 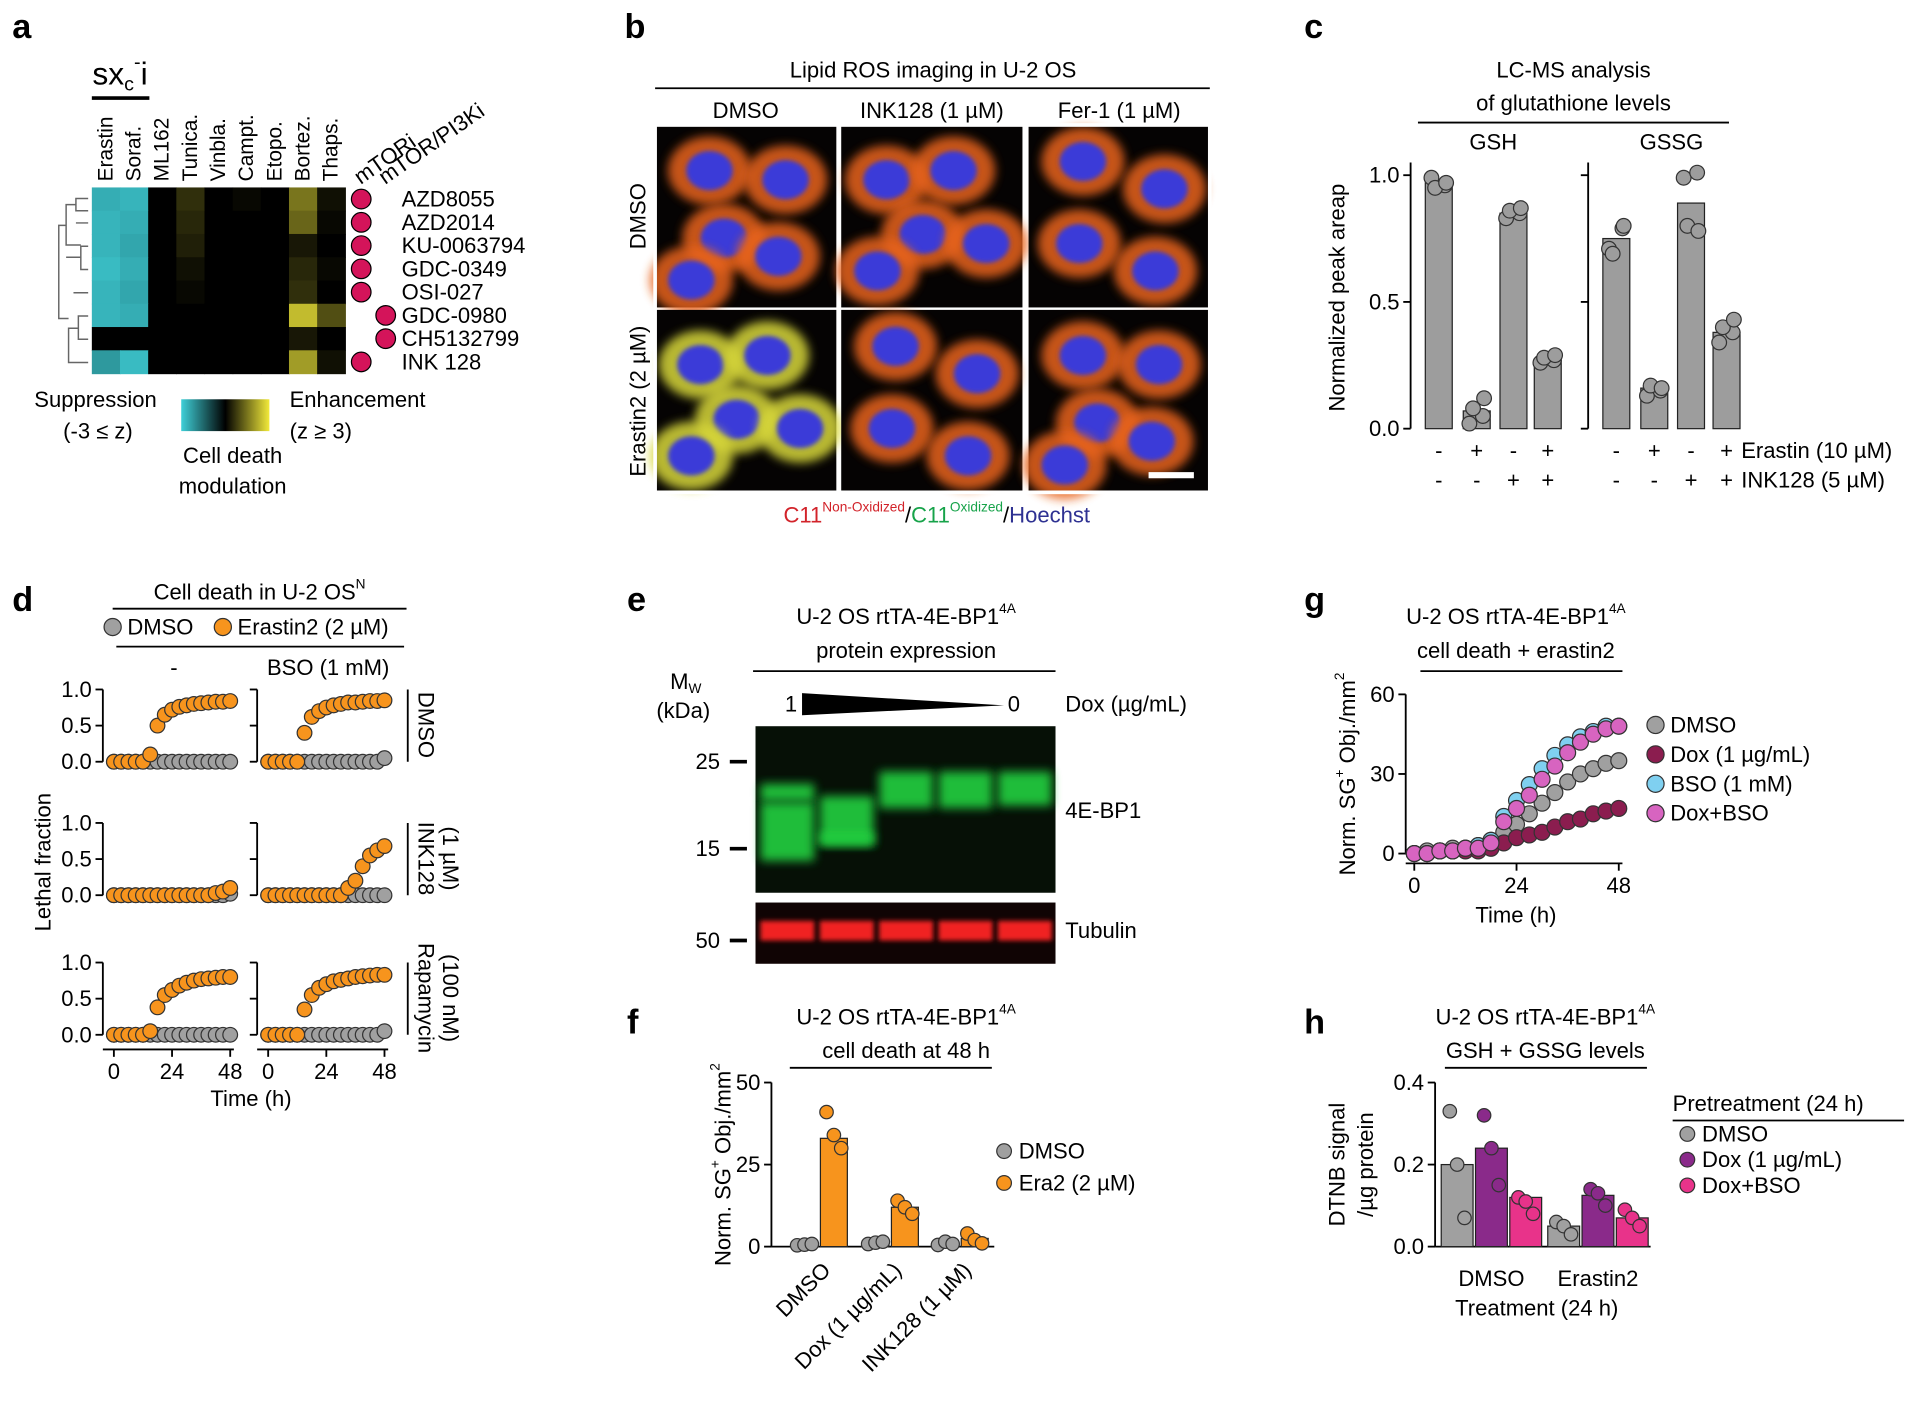 I want to click on row-label: DMSO, so click(x=426, y=725).